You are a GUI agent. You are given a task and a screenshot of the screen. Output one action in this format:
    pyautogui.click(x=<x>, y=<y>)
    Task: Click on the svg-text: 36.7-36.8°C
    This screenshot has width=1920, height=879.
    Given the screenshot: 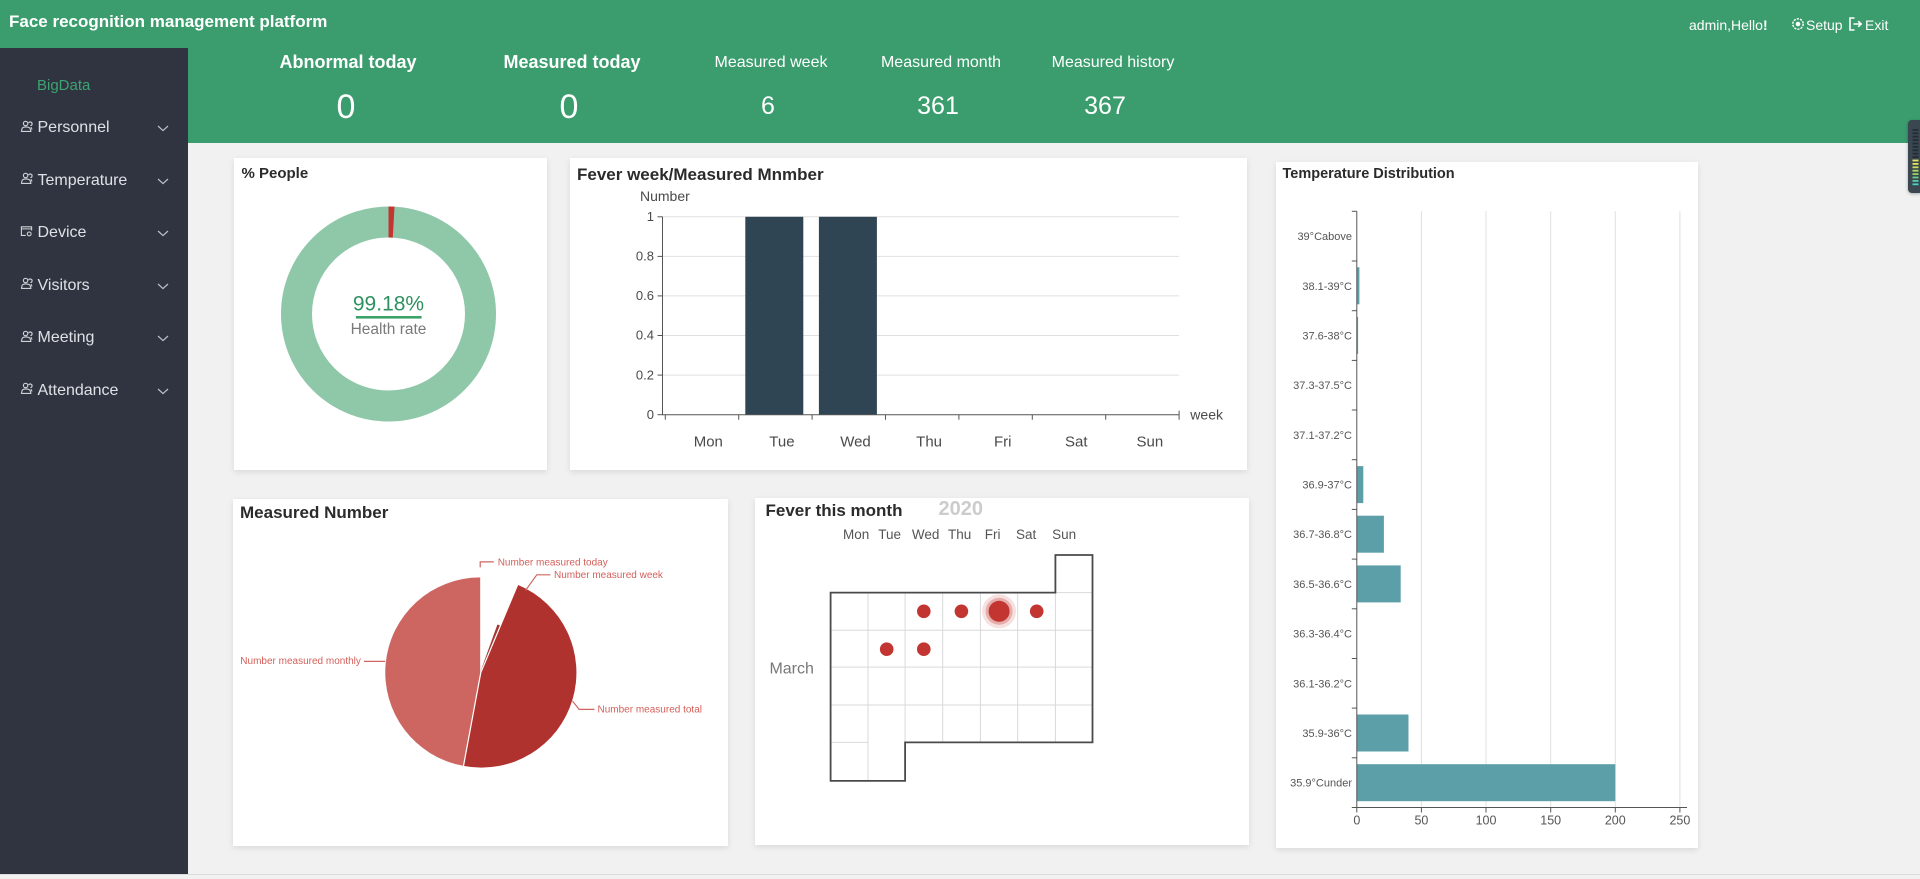 What is the action you would take?
    pyautogui.click(x=1322, y=535)
    